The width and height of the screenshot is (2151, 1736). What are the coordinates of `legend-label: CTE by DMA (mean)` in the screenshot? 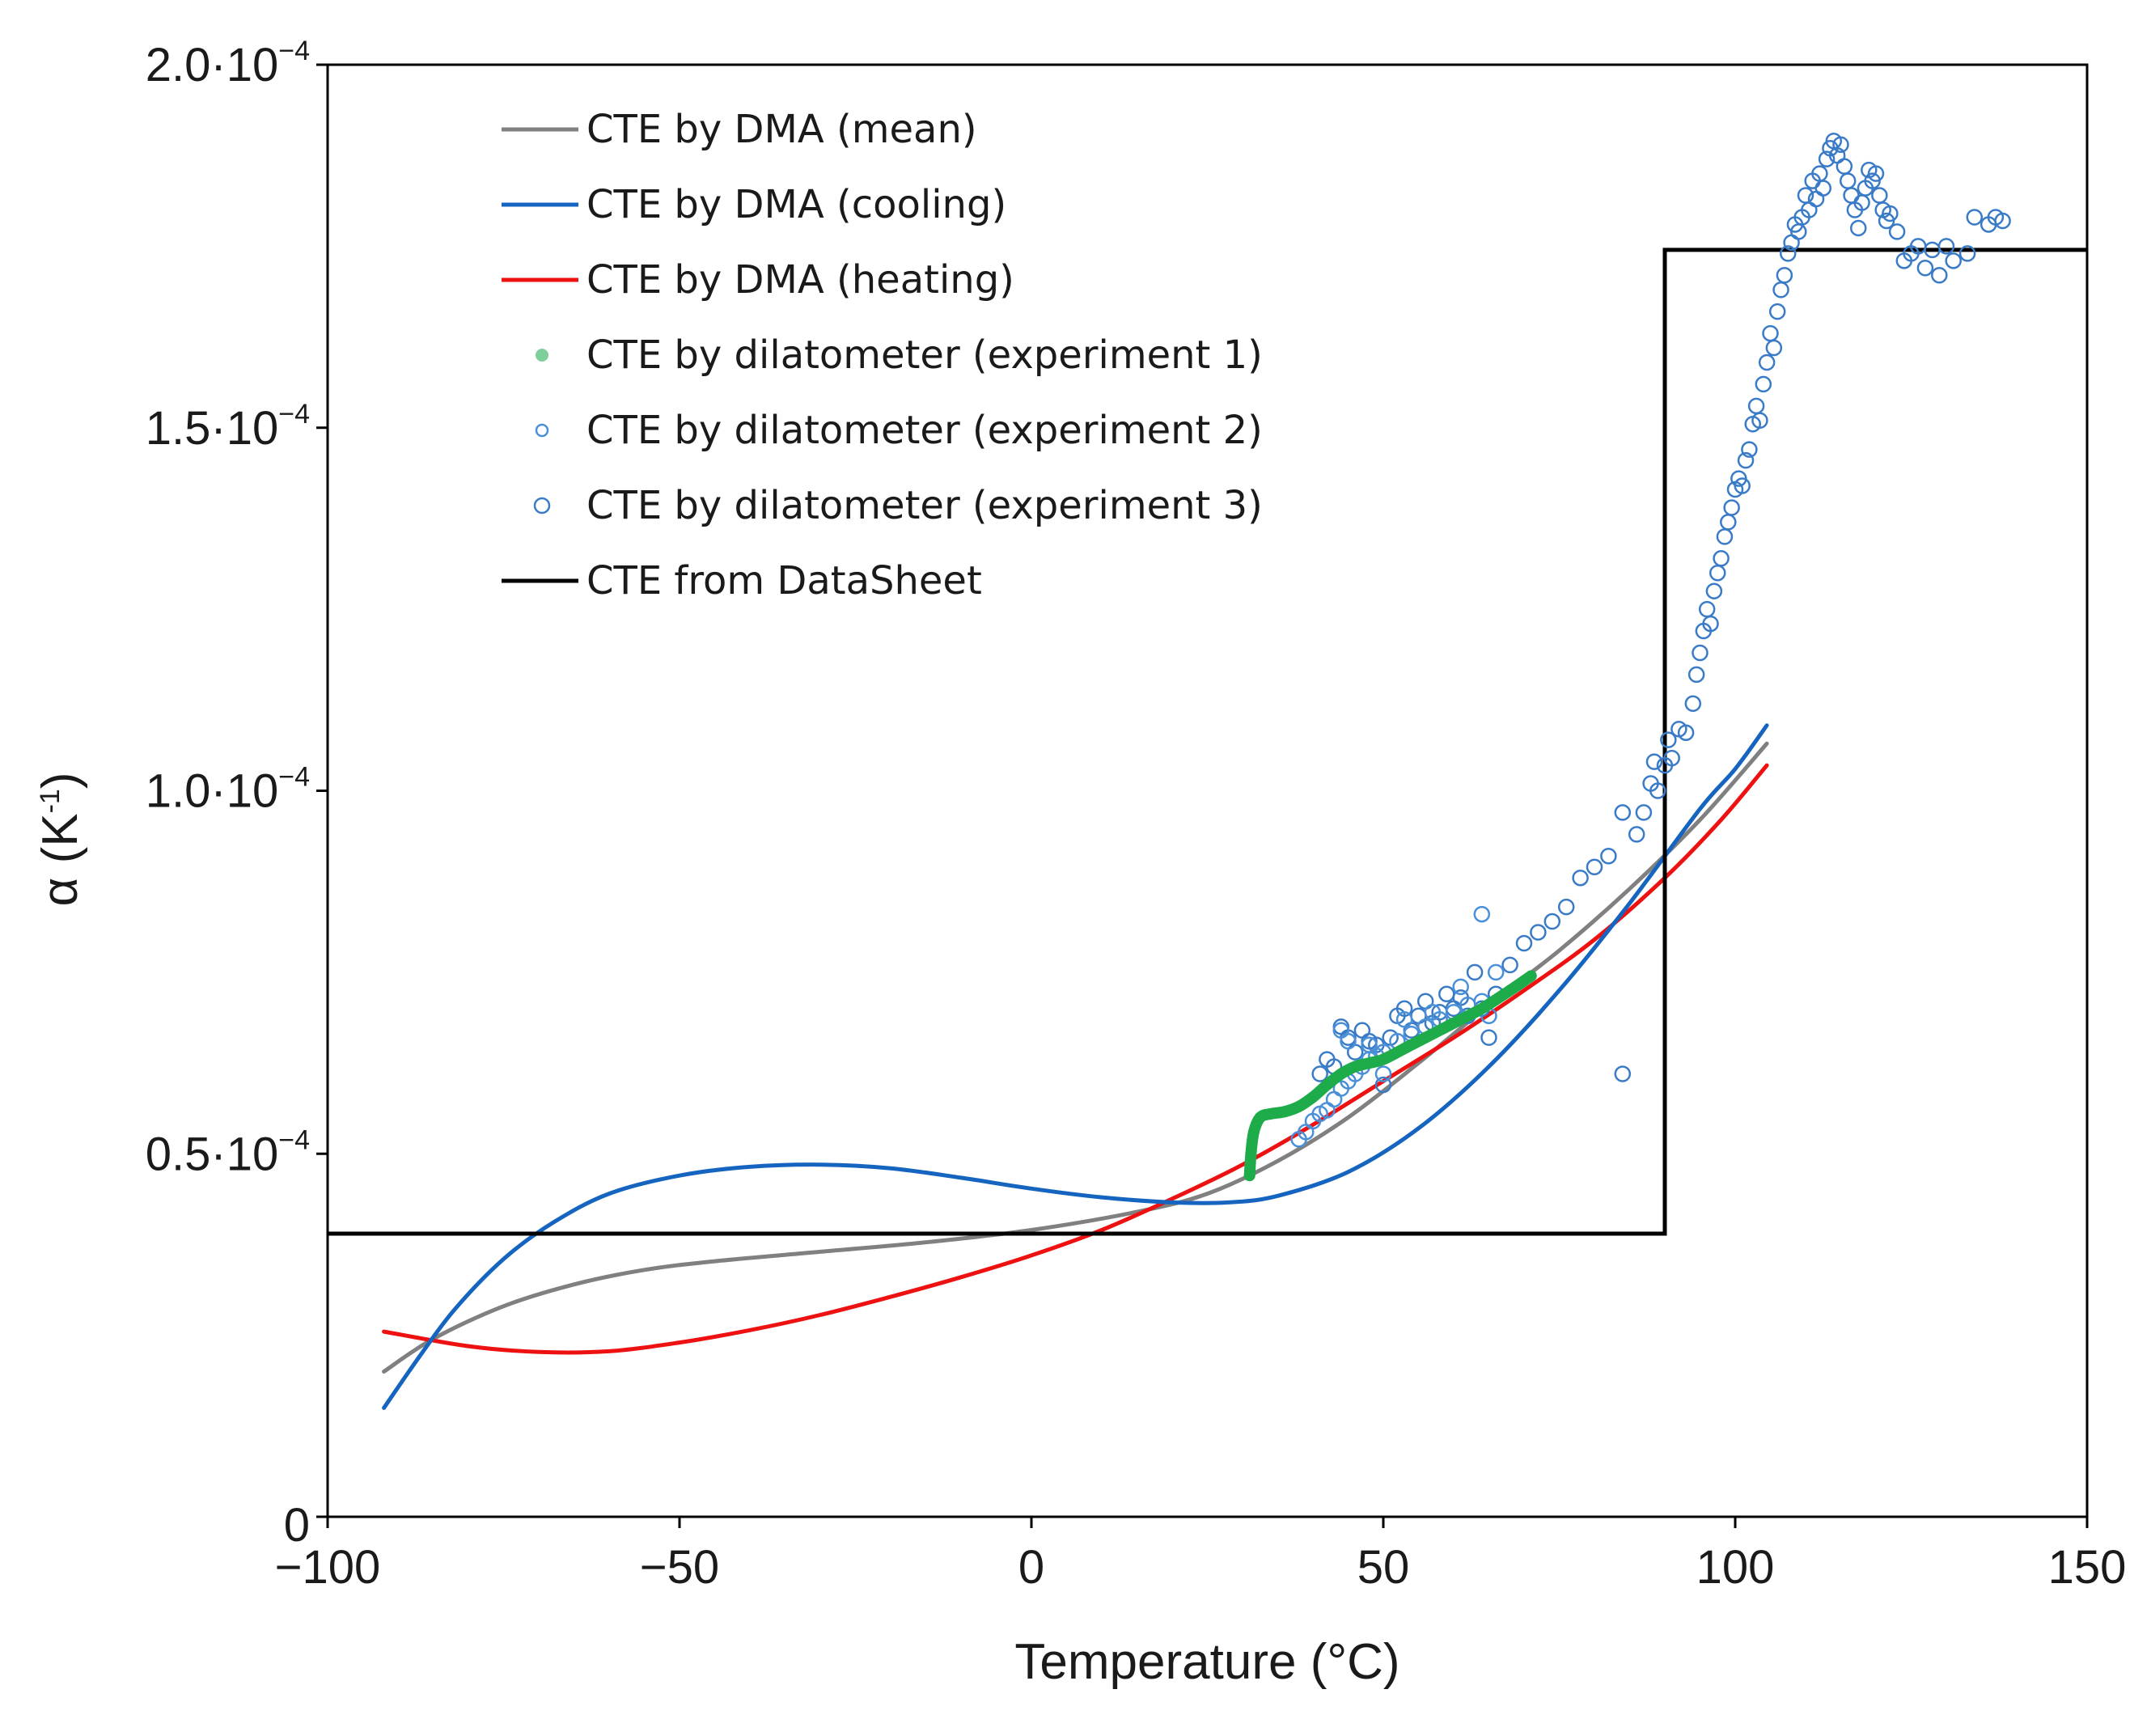 It's located at (781, 129).